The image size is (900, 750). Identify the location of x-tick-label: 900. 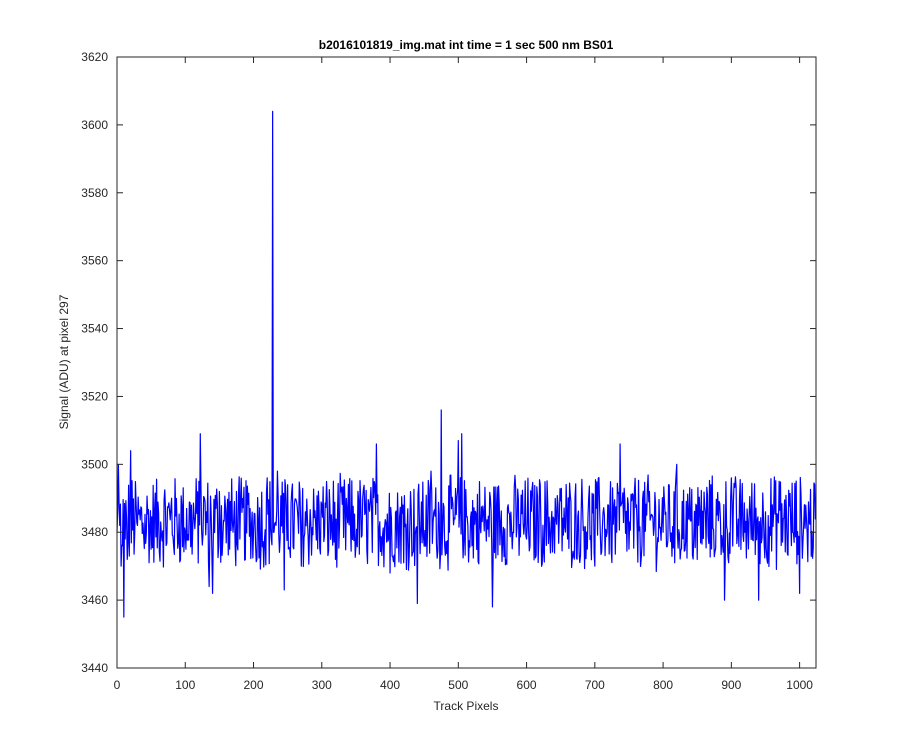
(731, 685).